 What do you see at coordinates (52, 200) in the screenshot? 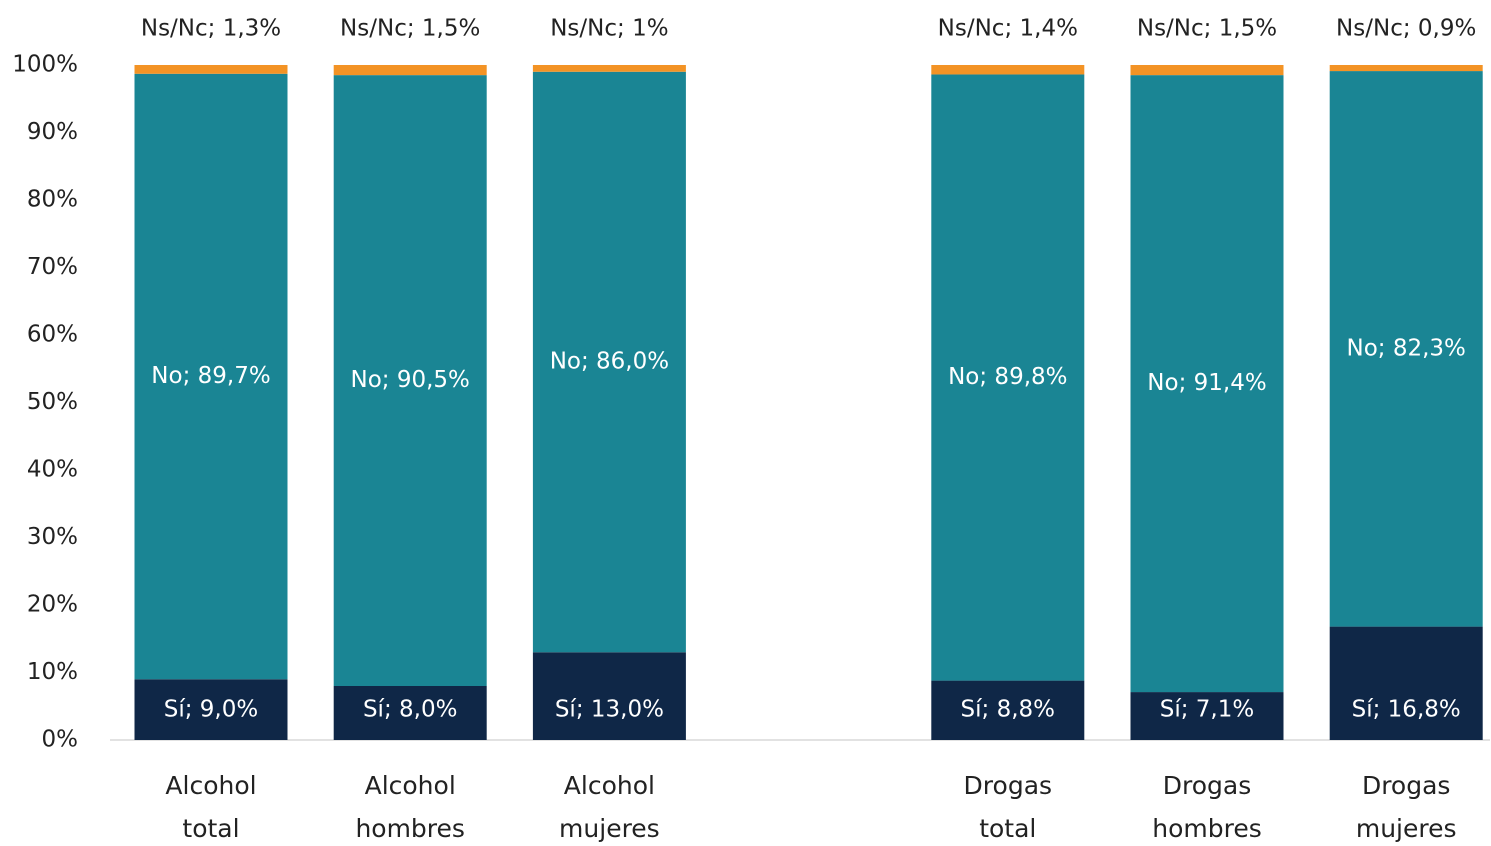
I see `y-tick-label: 80%` at bounding box center [52, 200].